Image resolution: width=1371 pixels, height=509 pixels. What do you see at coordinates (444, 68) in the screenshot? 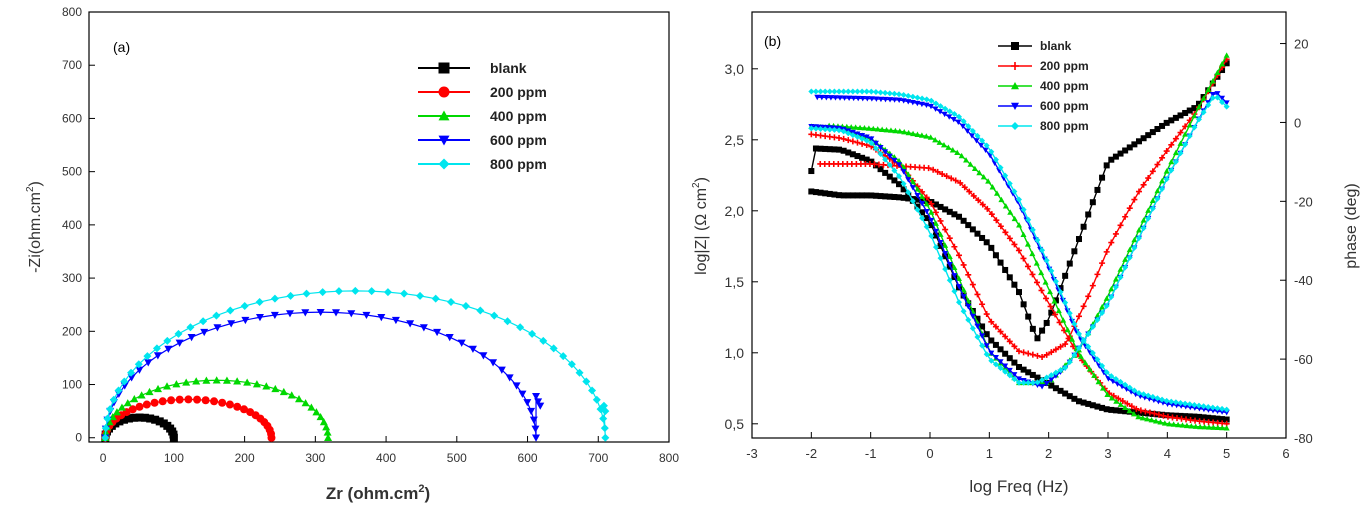
I see `nyquist-legend-marker` at bounding box center [444, 68].